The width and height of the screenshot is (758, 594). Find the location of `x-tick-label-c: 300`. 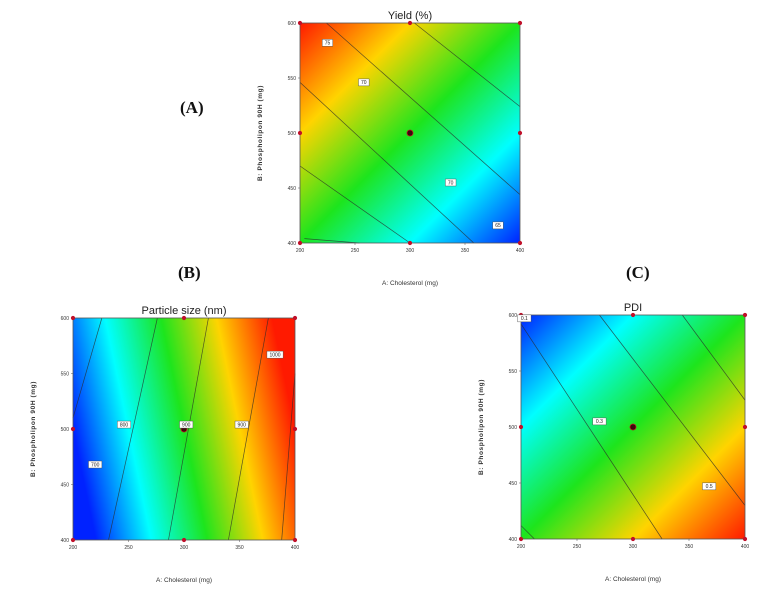

x-tick-label-c: 300 is located at coordinates (633, 547).